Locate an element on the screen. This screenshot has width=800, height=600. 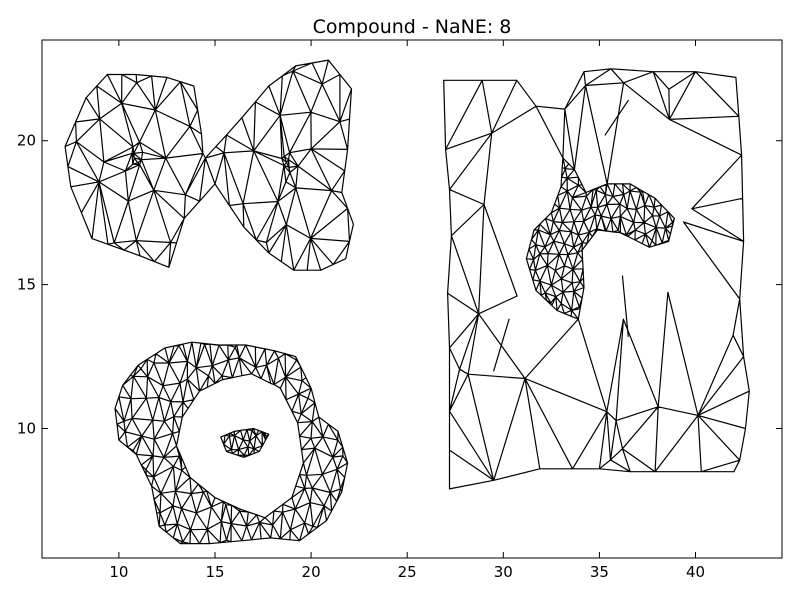
two-lobe-blob-mesh is located at coordinates (209, 165).